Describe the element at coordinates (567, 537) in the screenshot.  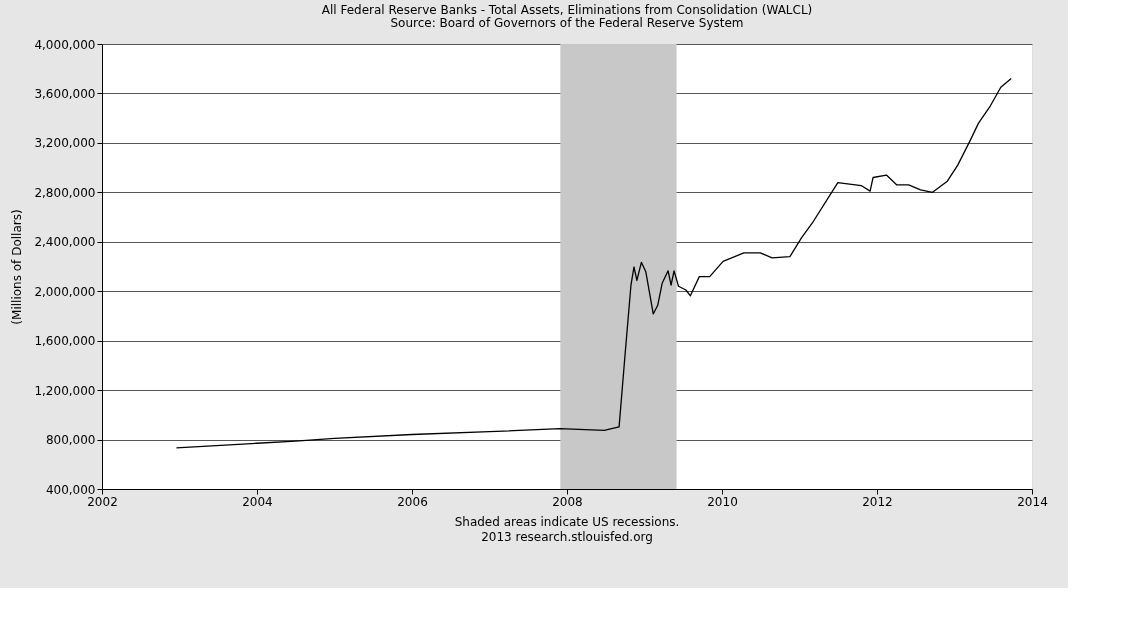
I see `text: 2013 research.stlouisfed.org` at that location.